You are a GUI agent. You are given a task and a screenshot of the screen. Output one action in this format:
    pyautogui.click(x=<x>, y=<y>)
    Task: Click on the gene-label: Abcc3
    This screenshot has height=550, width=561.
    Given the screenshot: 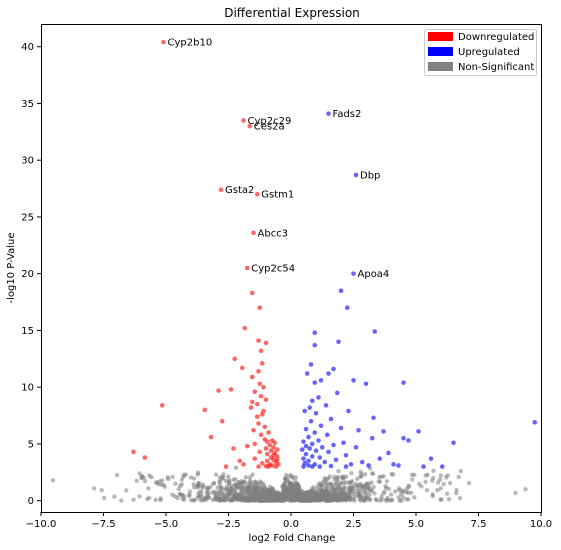 What is the action you would take?
    pyautogui.click(x=273, y=233)
    